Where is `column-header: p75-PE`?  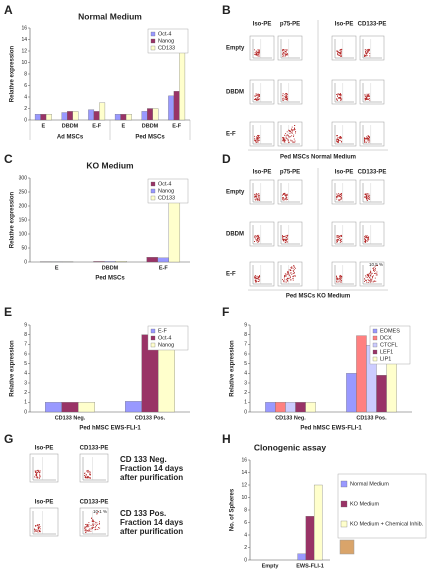 column-header: p75-PE is located at coordinates (290, 25).